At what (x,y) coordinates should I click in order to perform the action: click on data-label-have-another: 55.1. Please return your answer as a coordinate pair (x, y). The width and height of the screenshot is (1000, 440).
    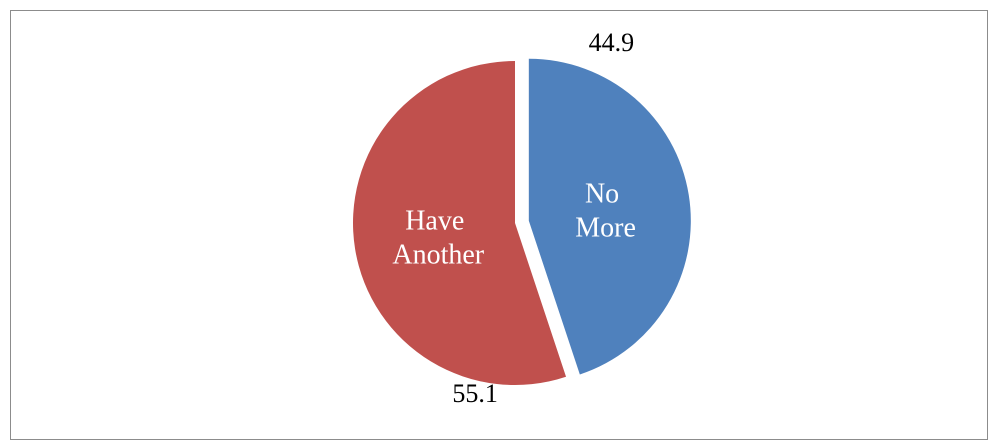
    Looking at the image, I should click on (475, 393).